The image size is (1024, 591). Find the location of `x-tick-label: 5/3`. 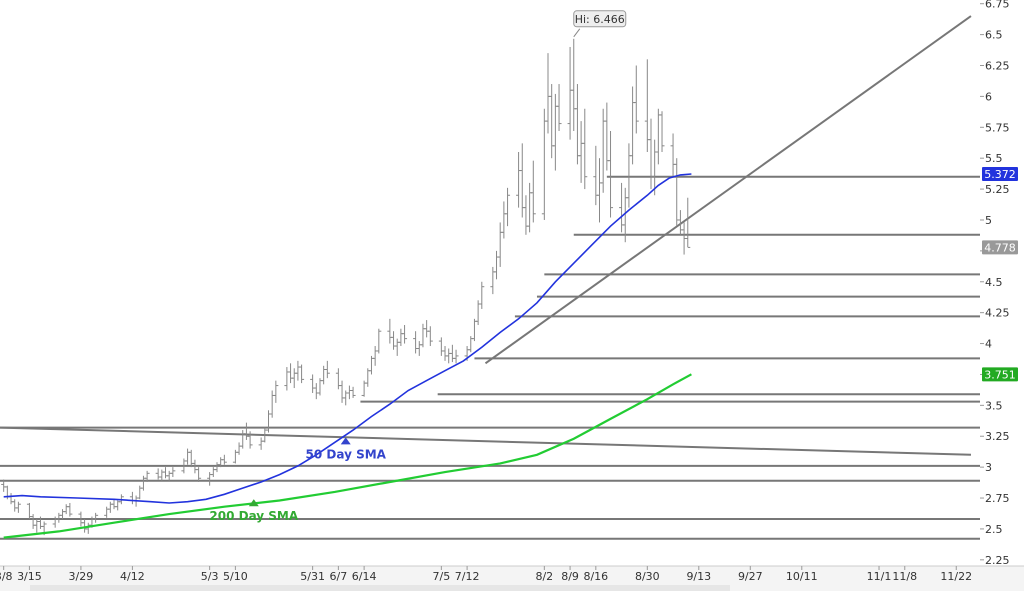

x-tick-label: 5/3 is located at coordinates (210, 576).